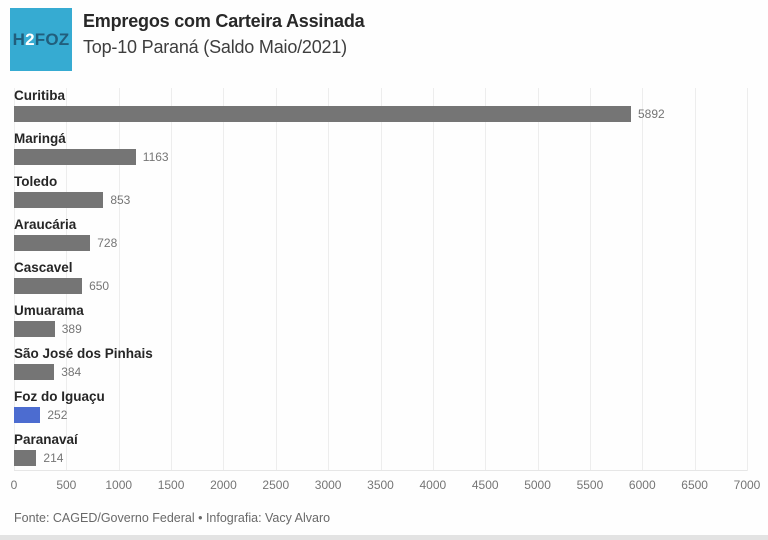 Image resolution: width=768 pixels, height=540 pixels. I want to click on chart-title: Empregos com Carteira Assinada, so click(224, 21).